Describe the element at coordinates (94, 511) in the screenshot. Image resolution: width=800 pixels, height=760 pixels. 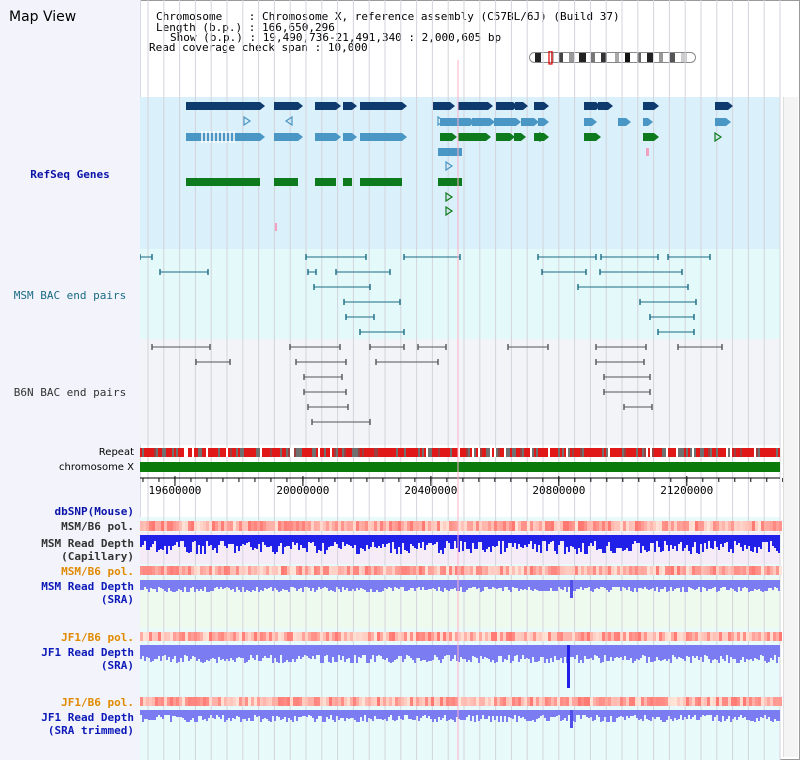
I see `label-dbsnp-mouse: dbSNP(Mouse)` at that location.